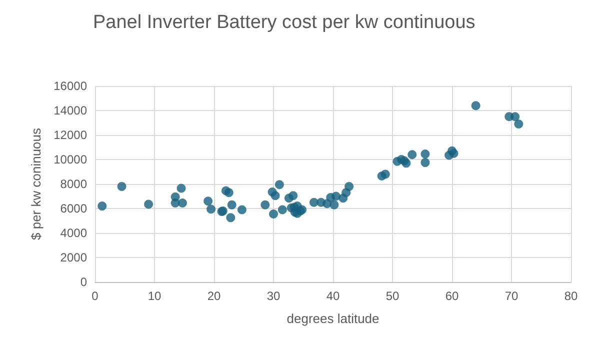 This screenshot has height=351, width=596. What do you see at coordinates (333, 318) in the screenshot?
I see `x-axis-title: degrees latitude` at bounding box center [333, 318].